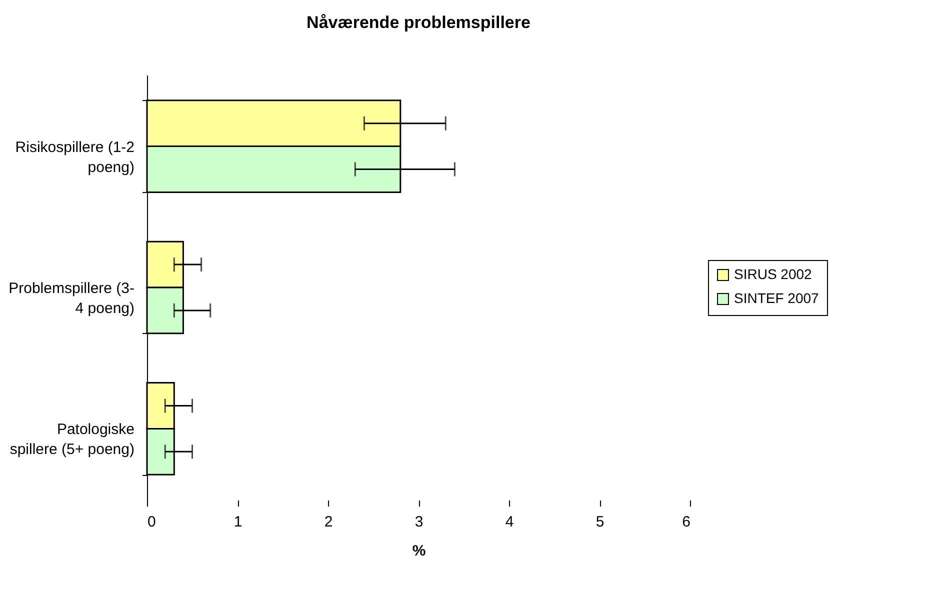 The image size is (928, 592). I want to click on x-tick-label: 4, so click(509, 522).